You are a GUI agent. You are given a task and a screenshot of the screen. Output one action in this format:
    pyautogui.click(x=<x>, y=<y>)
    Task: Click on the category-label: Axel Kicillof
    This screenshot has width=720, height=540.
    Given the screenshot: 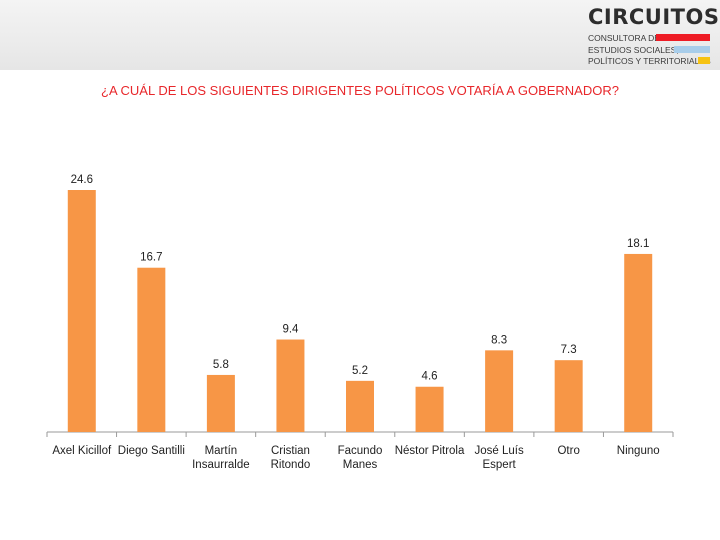 What is the action you would take?
    pyautogui.click(x=82, y=451)
    